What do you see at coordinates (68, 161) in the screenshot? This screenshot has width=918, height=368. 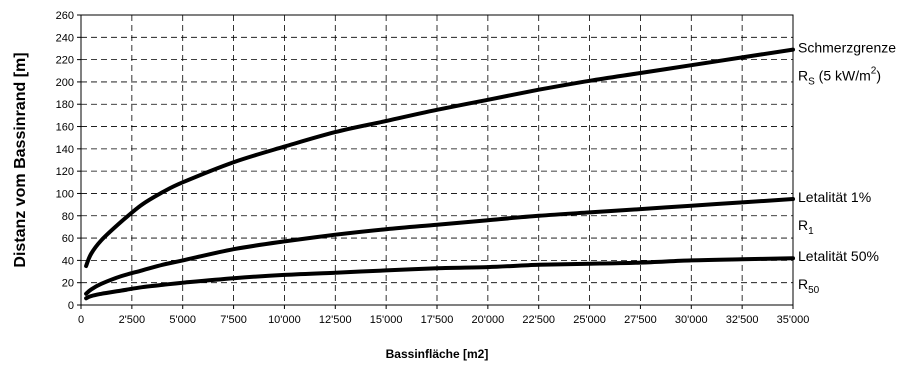 I see `y-tick-labels: 0 20 40 60 80 100 120 140 160 180 200 220 240 260` at bounding box center [68, 161].